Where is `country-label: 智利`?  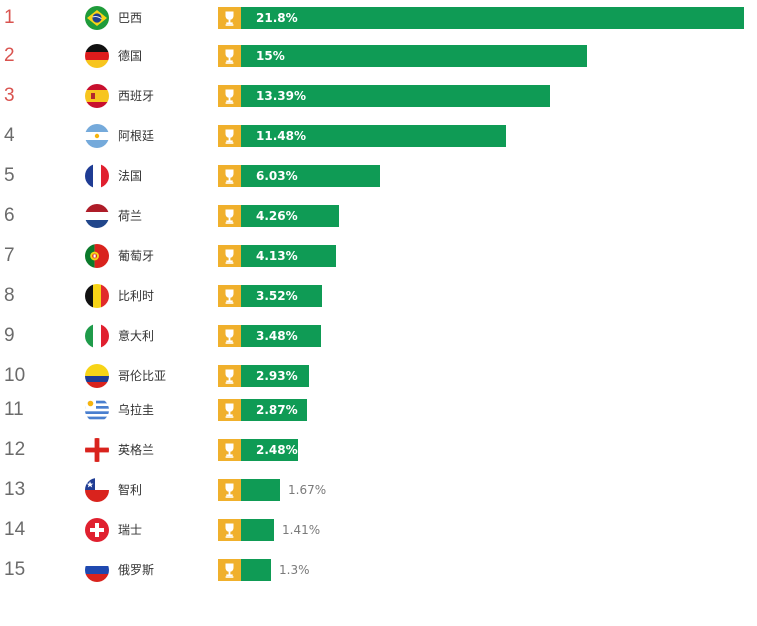 country-label: 智利 is located at coordinates (130, 490).